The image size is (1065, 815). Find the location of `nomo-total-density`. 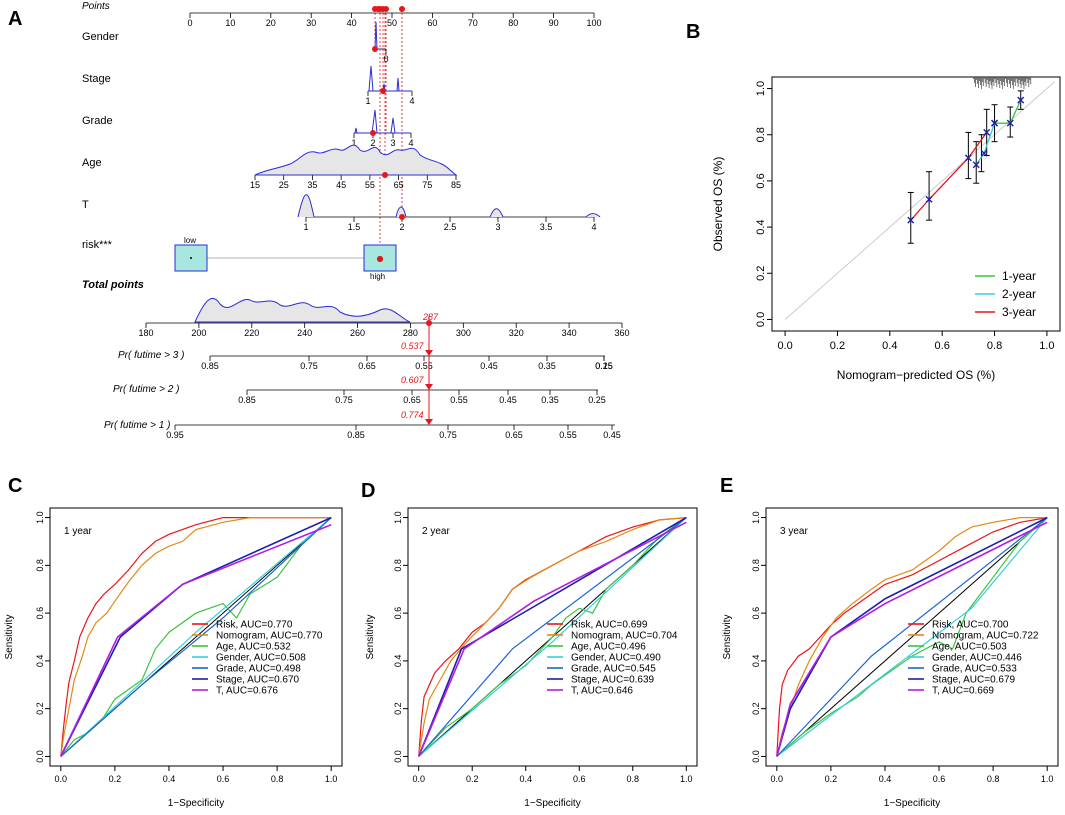

nomo-total-density is located at coordinates (302, 310).